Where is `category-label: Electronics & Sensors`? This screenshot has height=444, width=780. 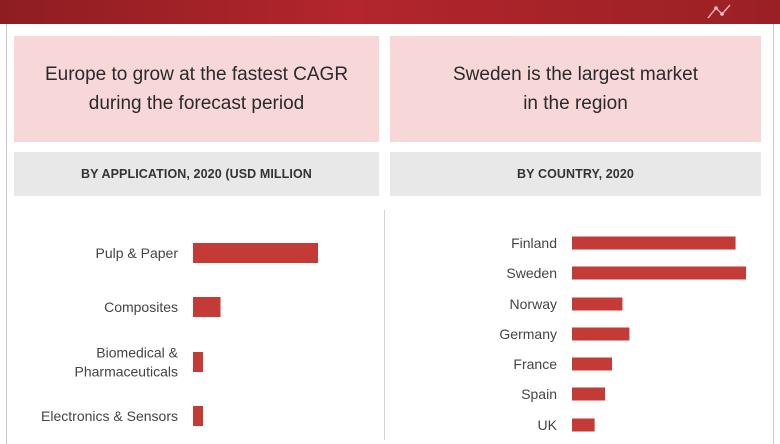 category-label: Electronics & Sensors is located at coordinates (109, 416).